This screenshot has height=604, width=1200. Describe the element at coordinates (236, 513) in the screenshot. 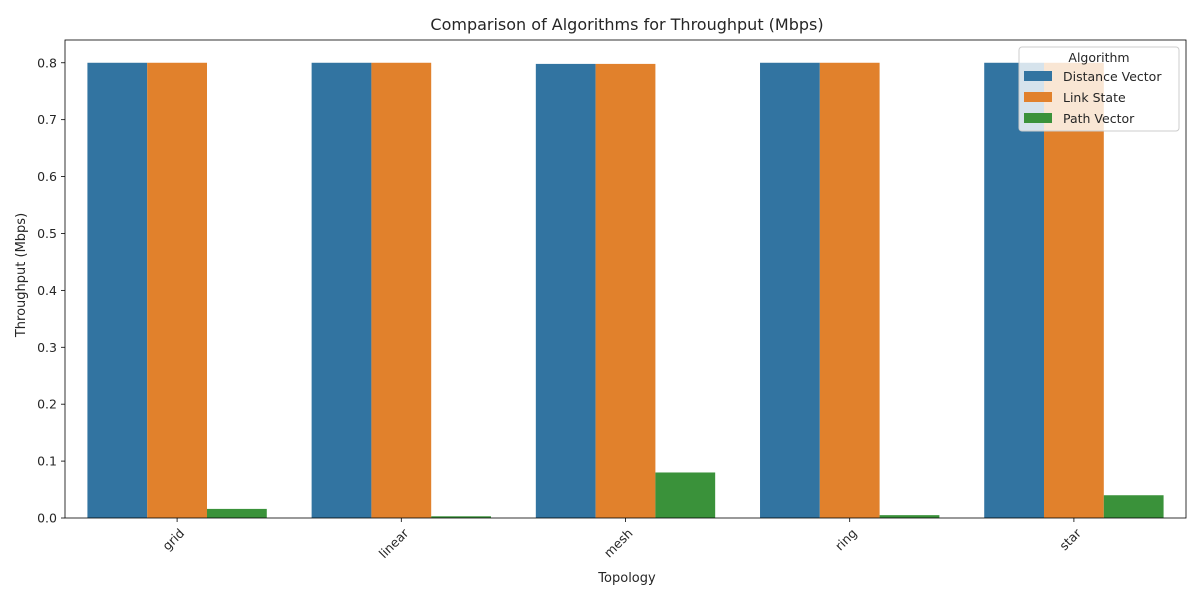

I see `bar-path-vector-grid` at that location.